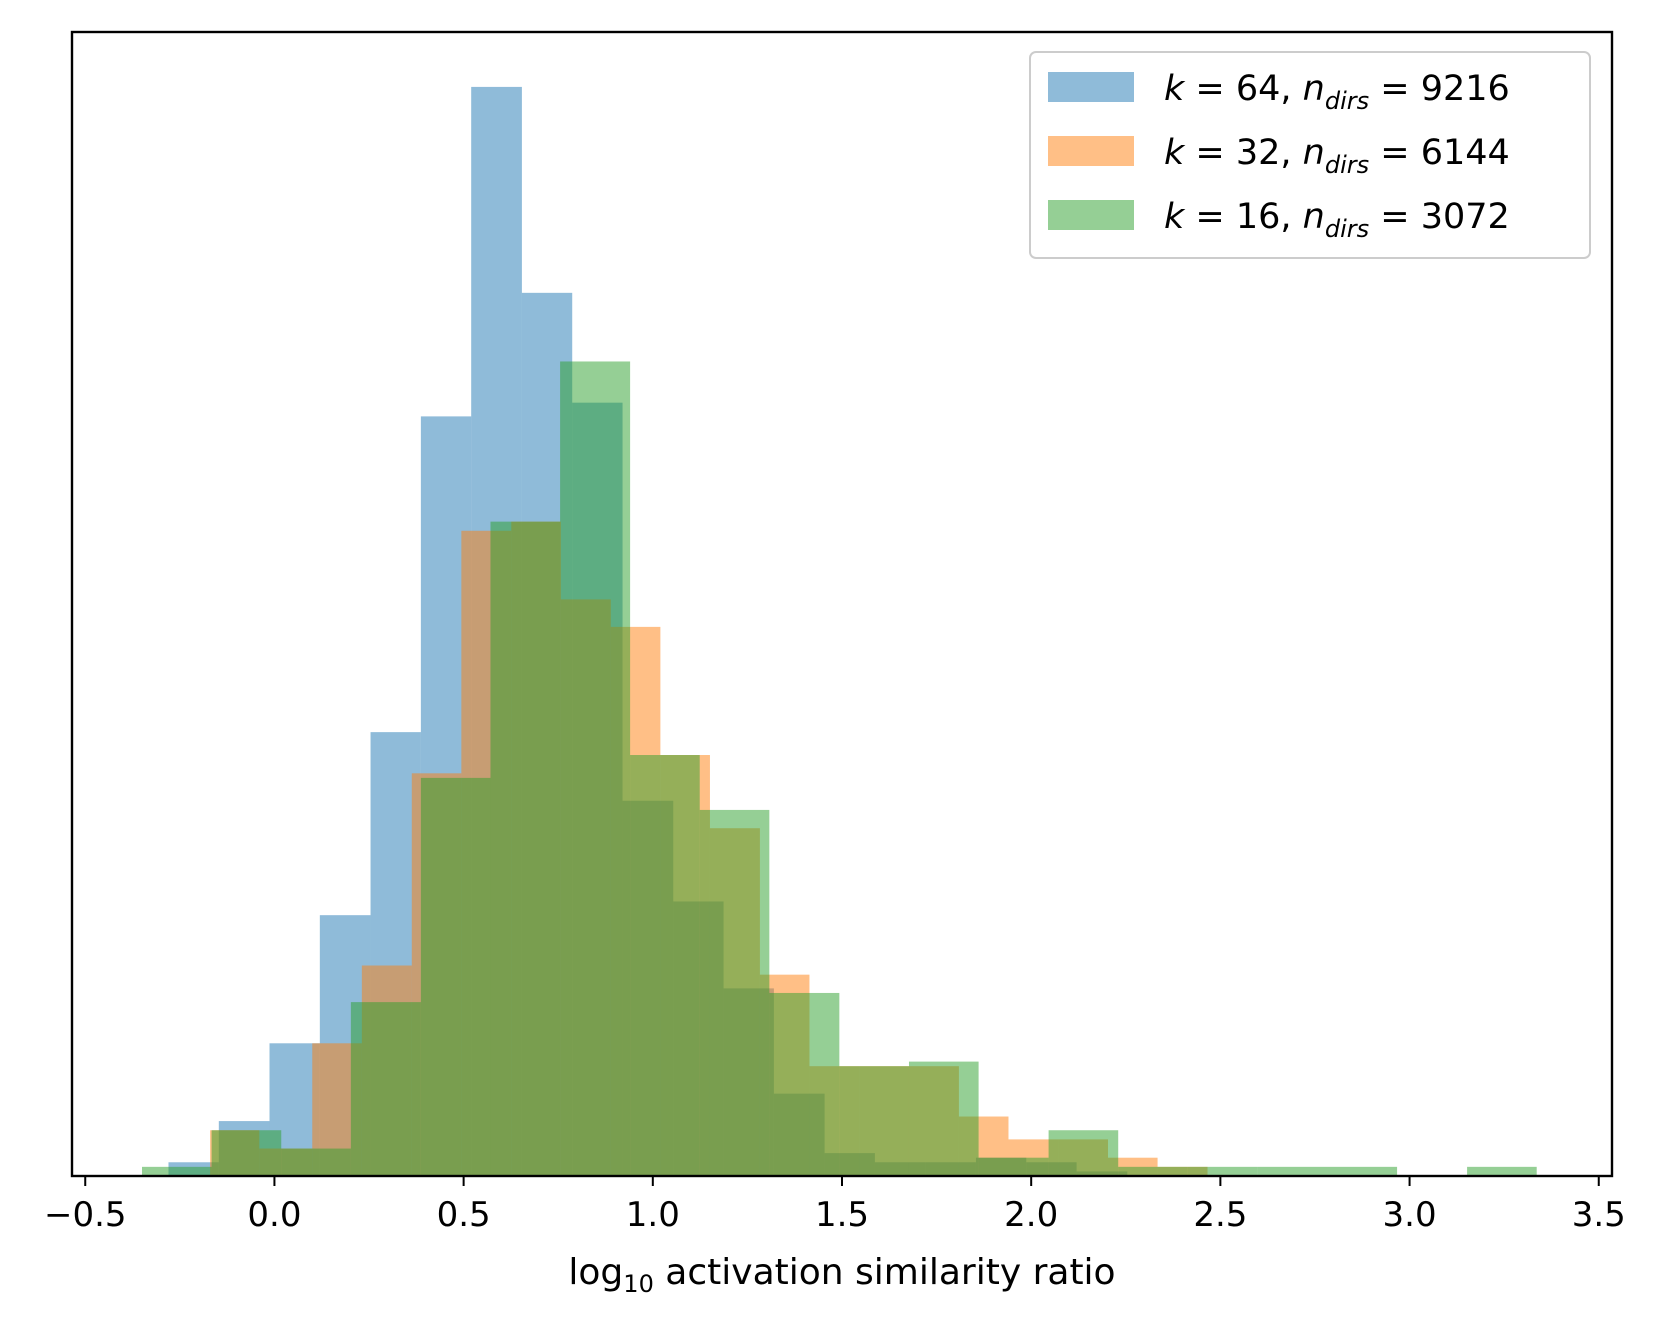 The height and width of the screenshot is (1340, 1662). What do you see at coordinates (842, 1215) in the screenshot?
I see `x-tick-label-5: 1.5` at bounding box center [842, 1215].